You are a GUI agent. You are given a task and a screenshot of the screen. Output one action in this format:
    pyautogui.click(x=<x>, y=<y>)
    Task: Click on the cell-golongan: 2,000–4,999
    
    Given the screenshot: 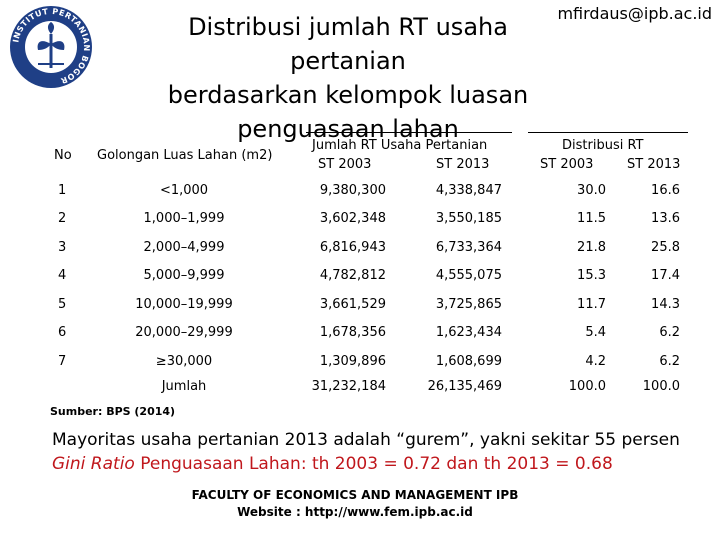 What is the action you would take?
    pyautogui.click(x=184, y=247)
    